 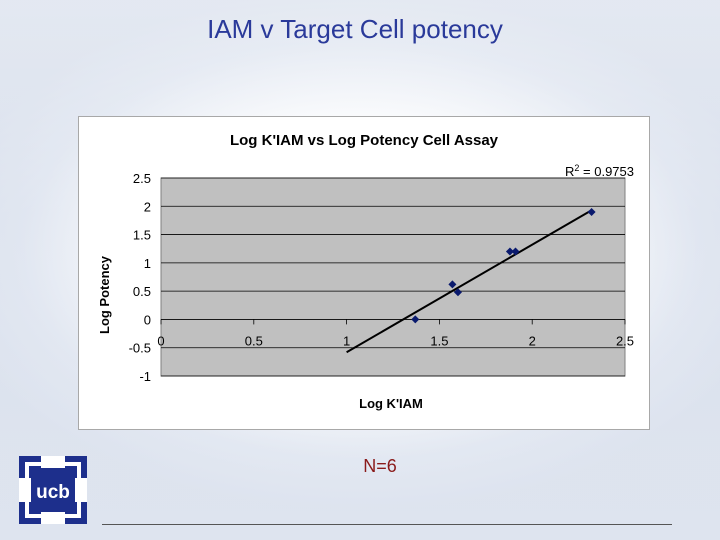 What do you see at coordinates (576, 168) in the screenshot?
I see `r-squared-sup: 2` at bounding box center [576, 168].